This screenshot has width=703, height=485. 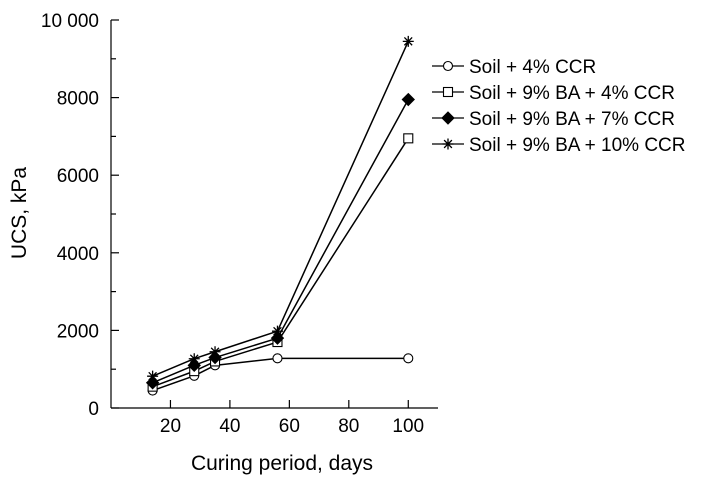 What do you see at coordinates (408, 426) in the screenshot?
I see `x-tick-label: 100` at bounding box center [408, 426].